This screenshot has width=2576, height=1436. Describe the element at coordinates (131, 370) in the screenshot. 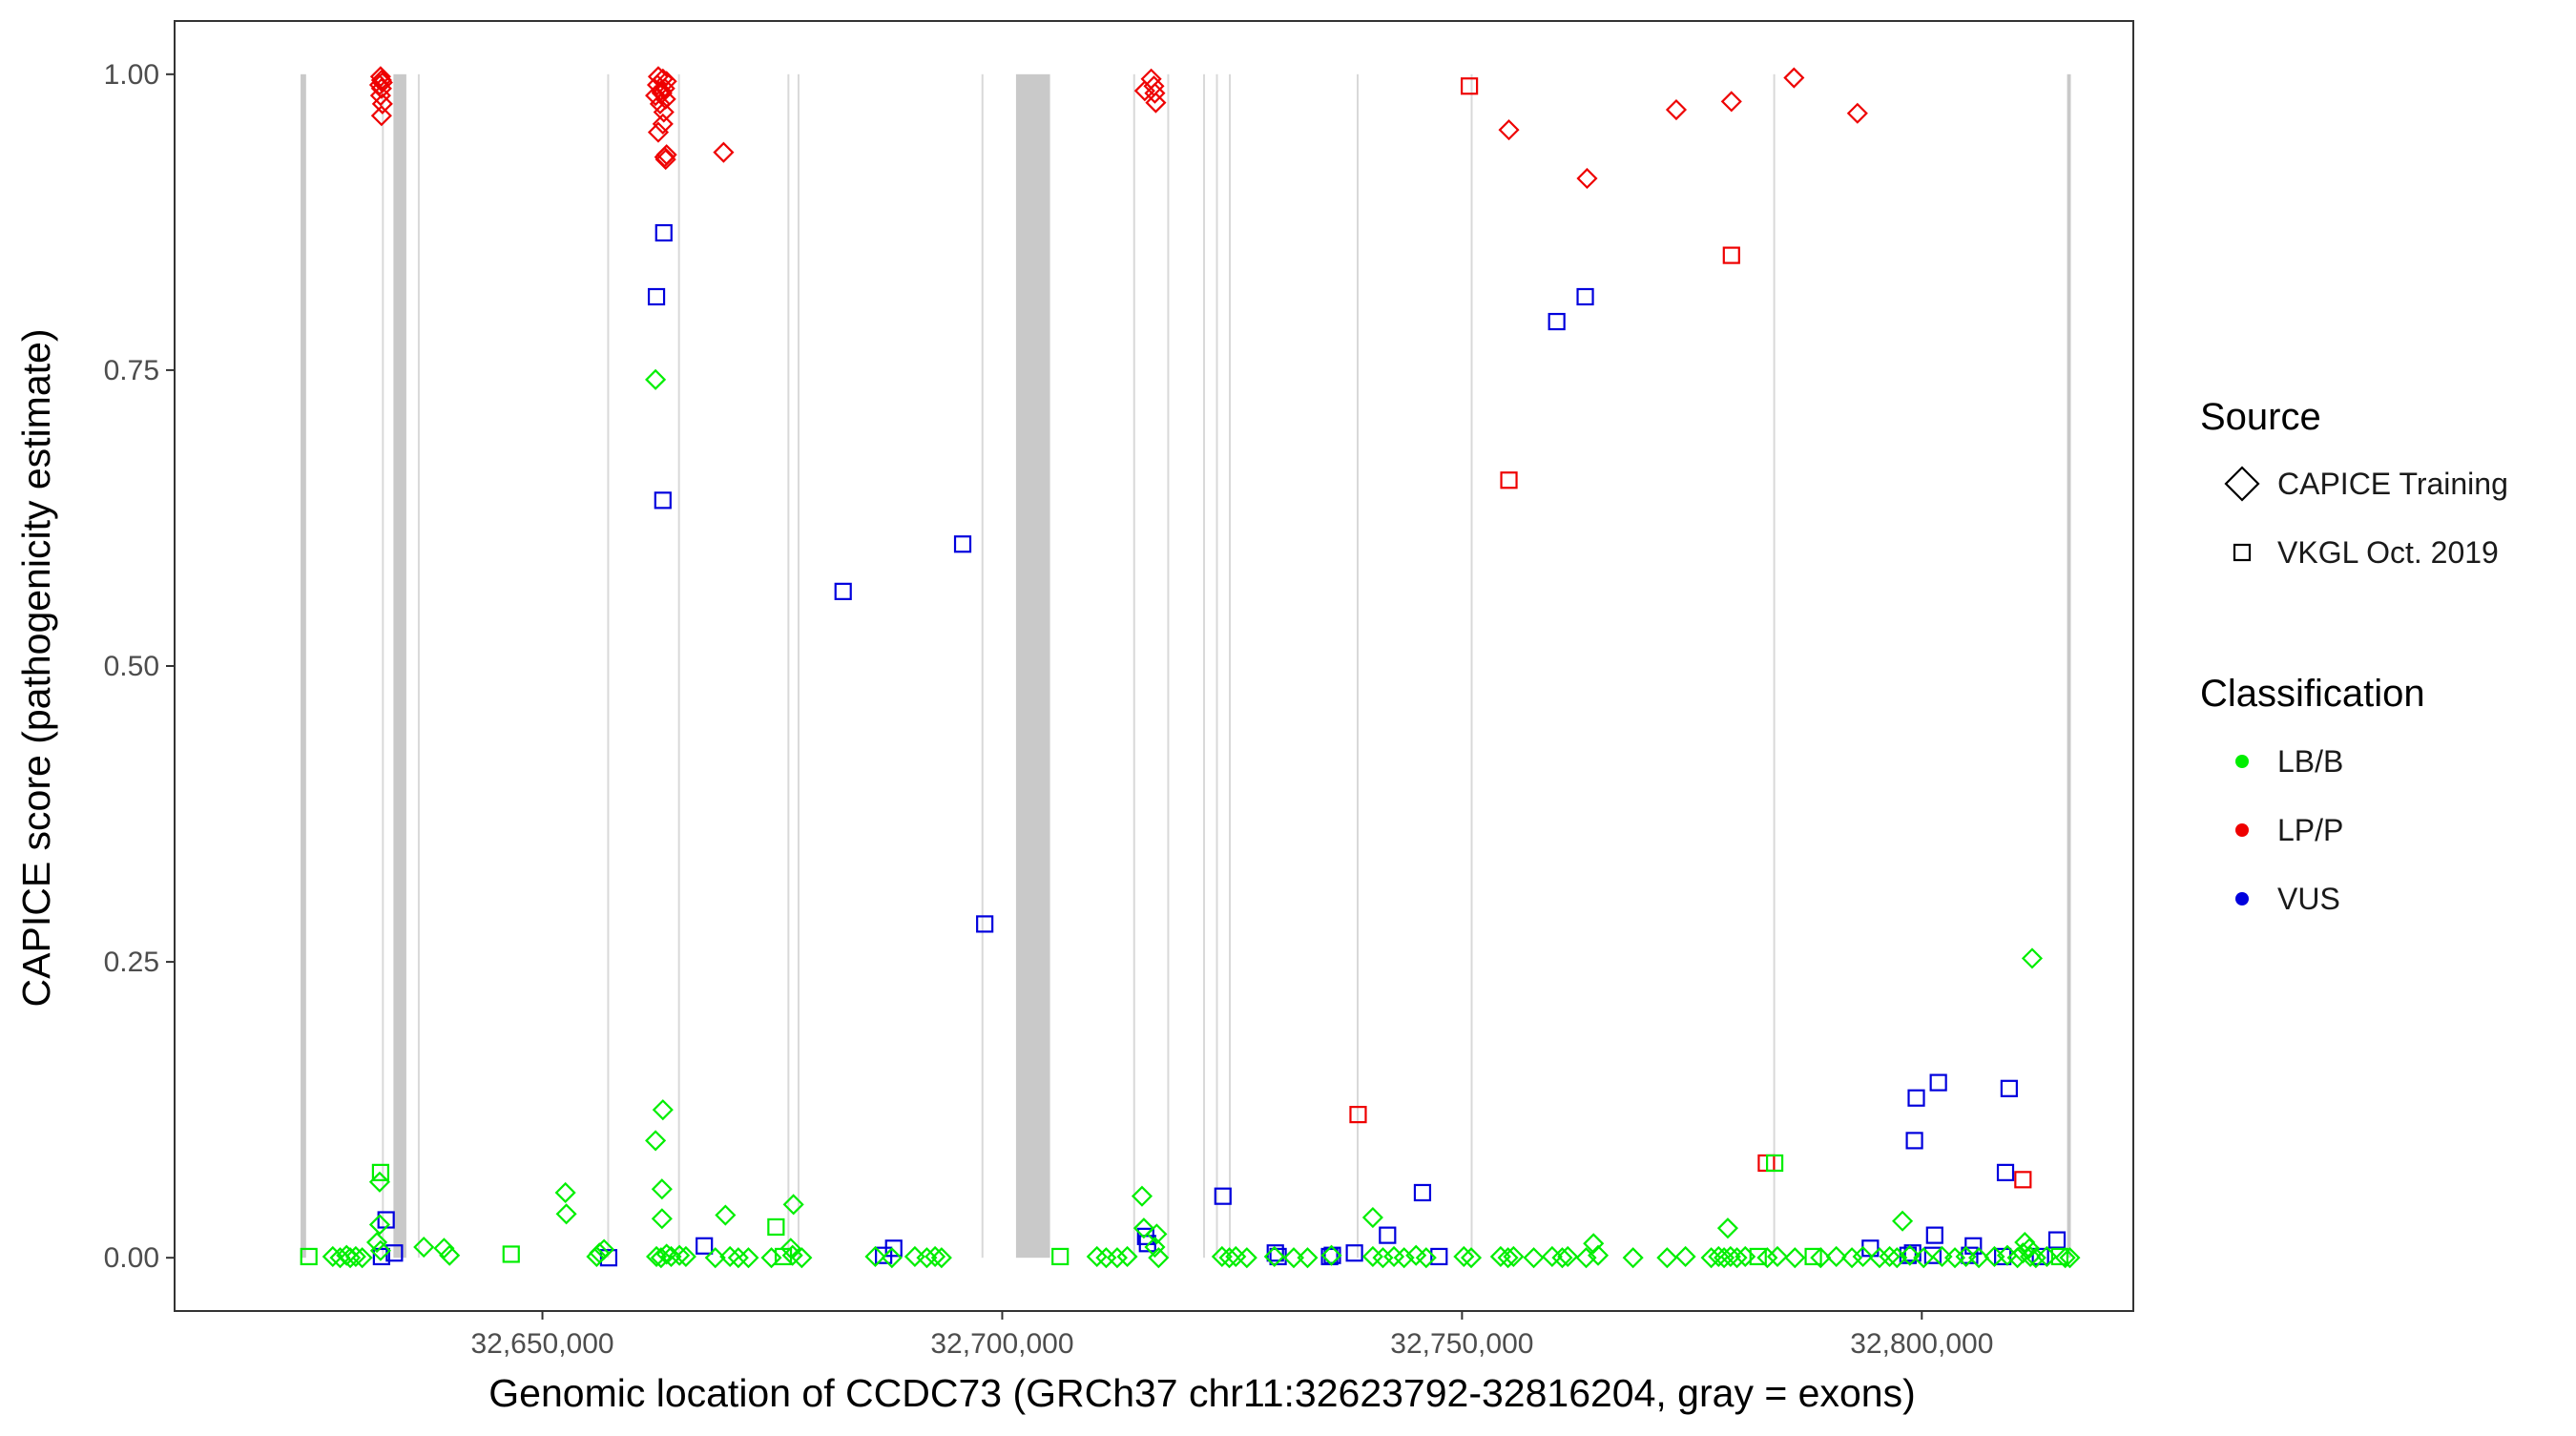

I see `y-tick-label: 0.75` at that location.